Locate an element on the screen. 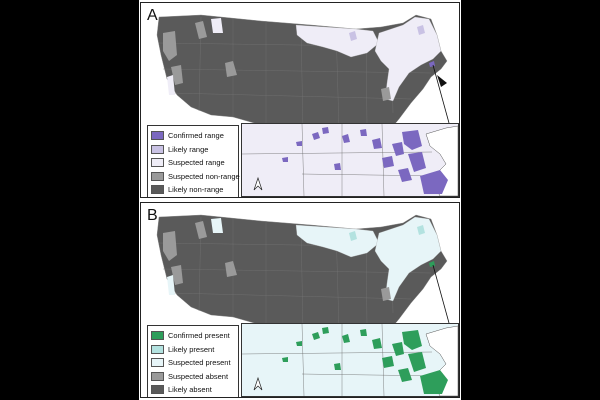 The image size is (600, 400). legend-item: Confirmed present is located at coordinates (193, 336).